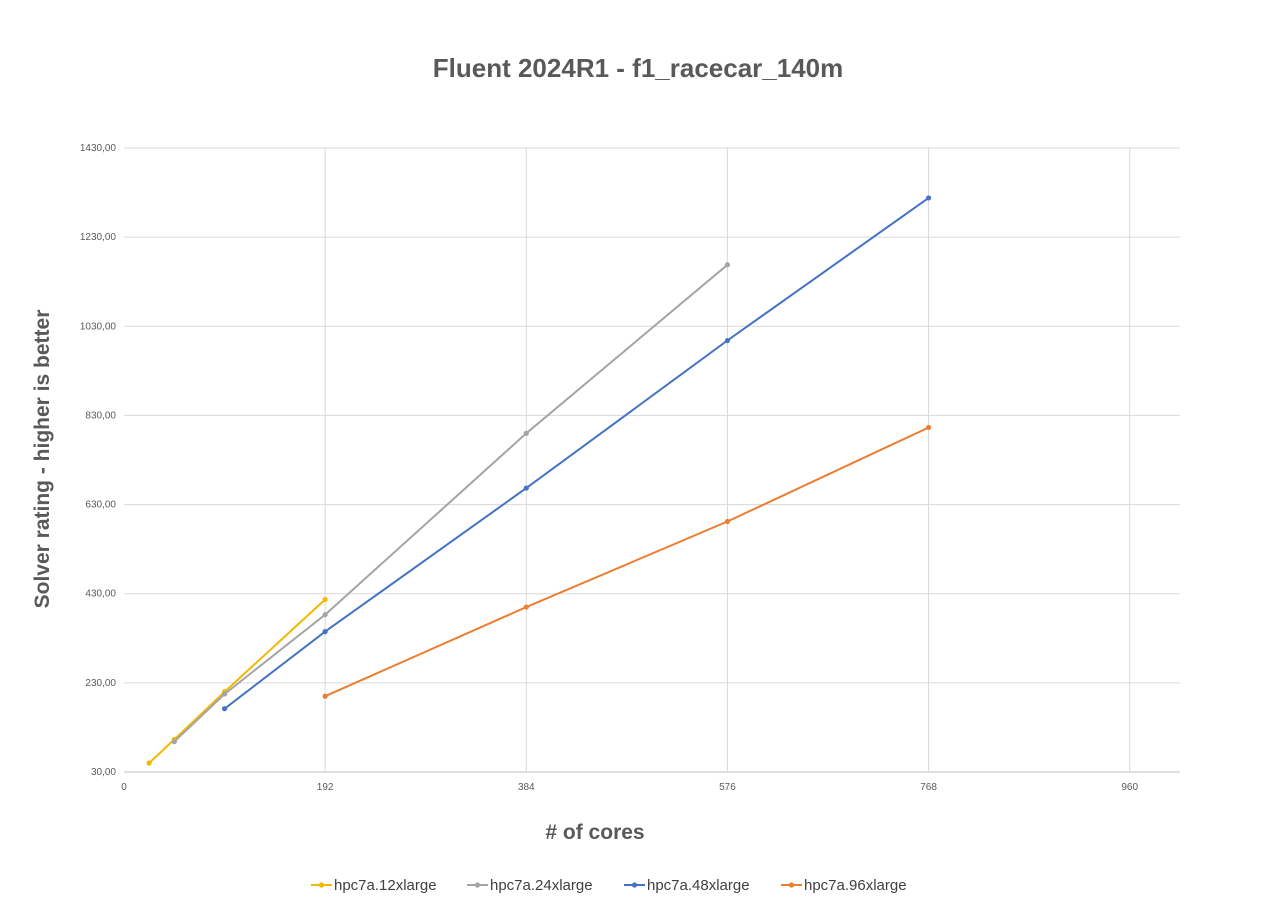 This screenshot has height=919, width=1263. What do you see at coordinates (698, 885) in the screenshot?
I see `legend-label: hpc7a.48xlarge` at bounding box center [698, 885].